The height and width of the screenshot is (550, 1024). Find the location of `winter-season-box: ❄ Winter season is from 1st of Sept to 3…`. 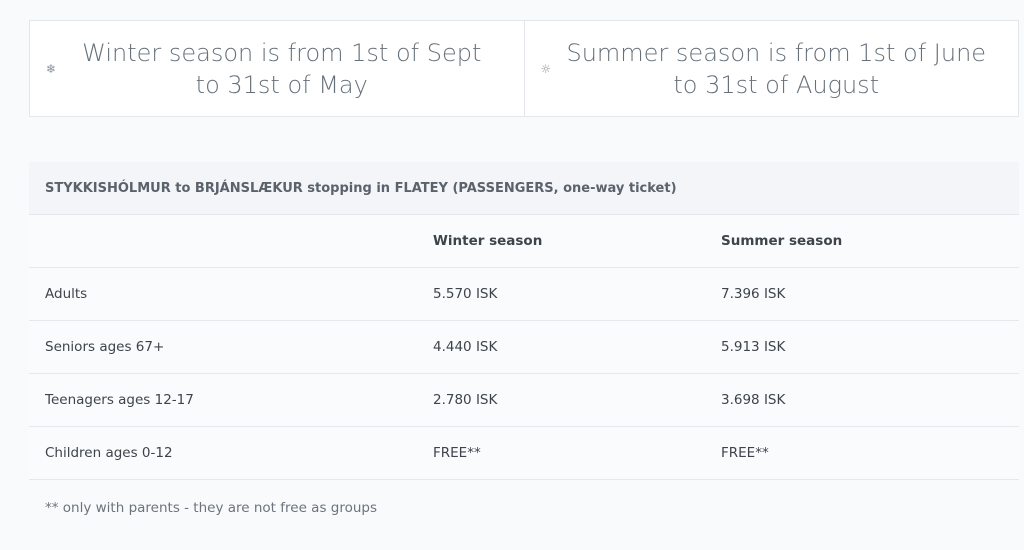

winter-season-box: ❄ Winter season is from 1st of Sept to 3… is located at coordinates (277, 68).